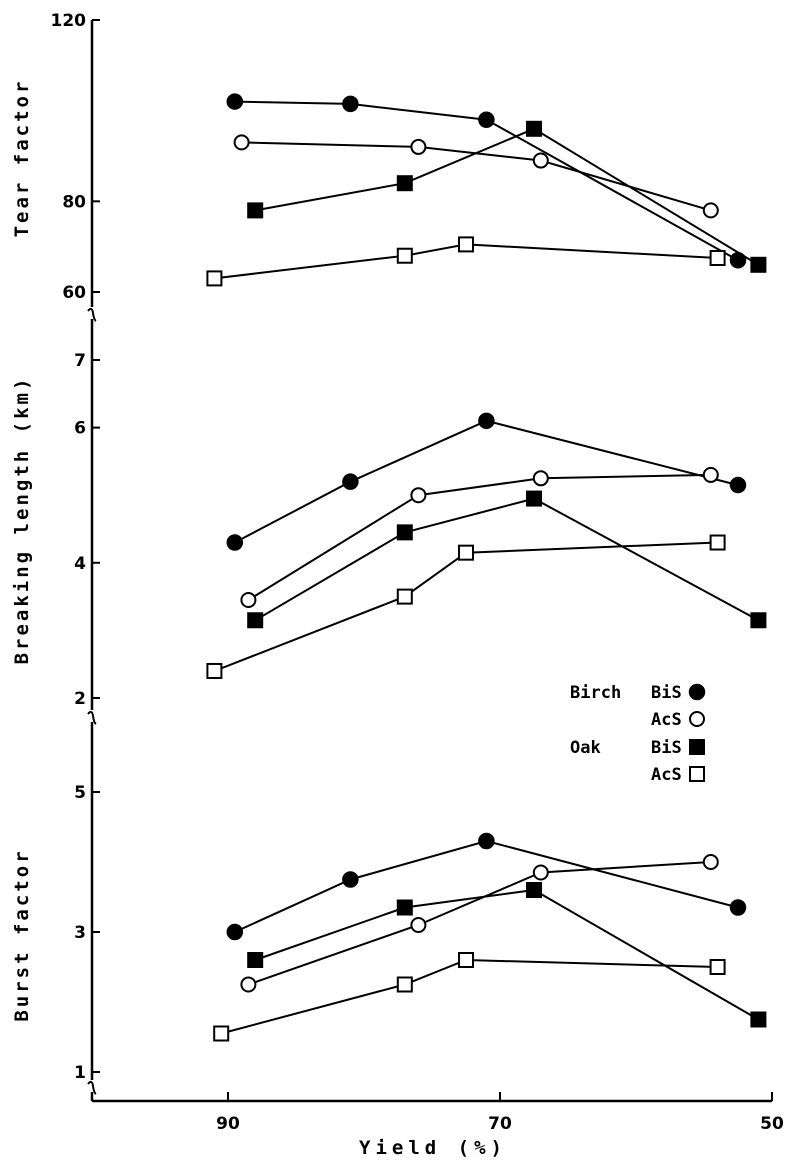  I want to click on x-axis-label: Yield (%), so click(433, 1148).